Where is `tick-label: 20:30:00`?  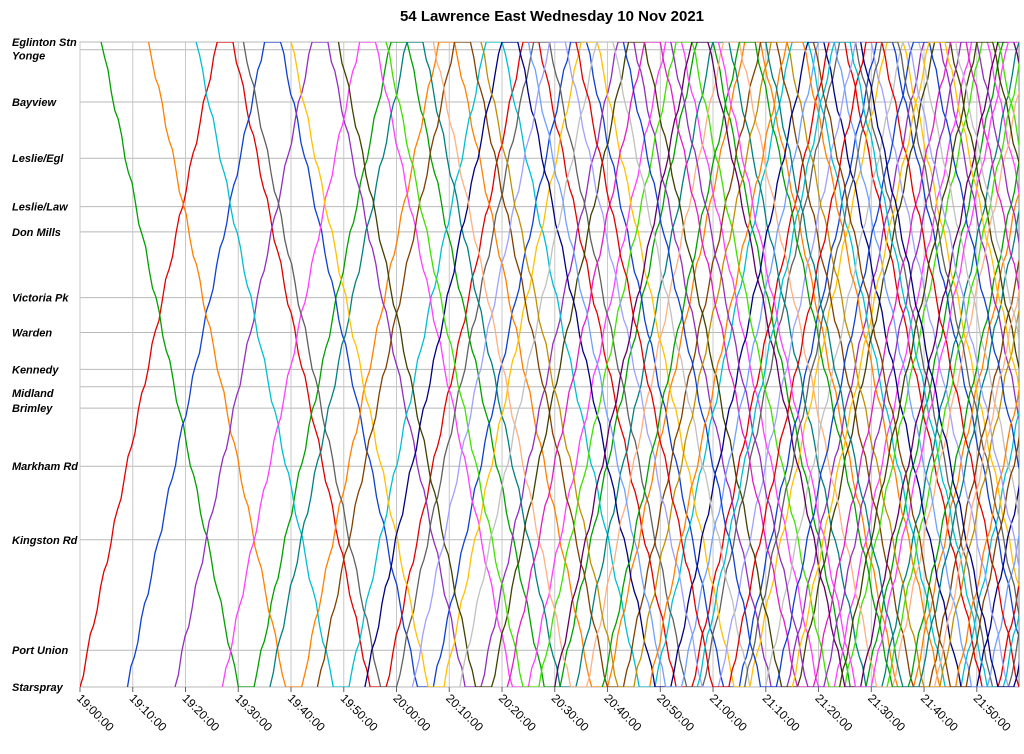 tick-label: 20:30:00 is located at coordinates (570, 712).